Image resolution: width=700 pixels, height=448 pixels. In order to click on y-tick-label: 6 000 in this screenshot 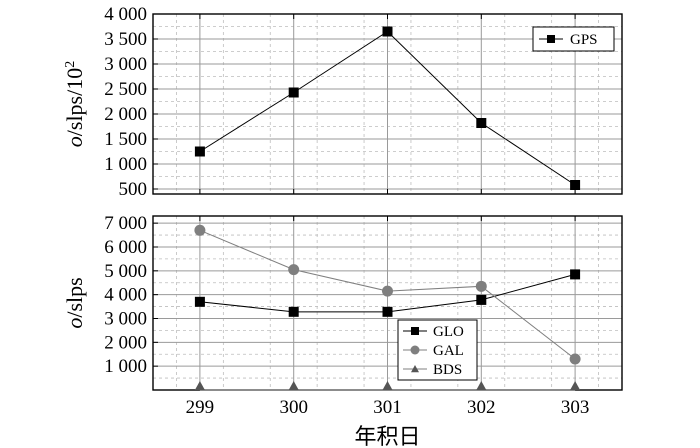, I will do `click(125, 247)`.